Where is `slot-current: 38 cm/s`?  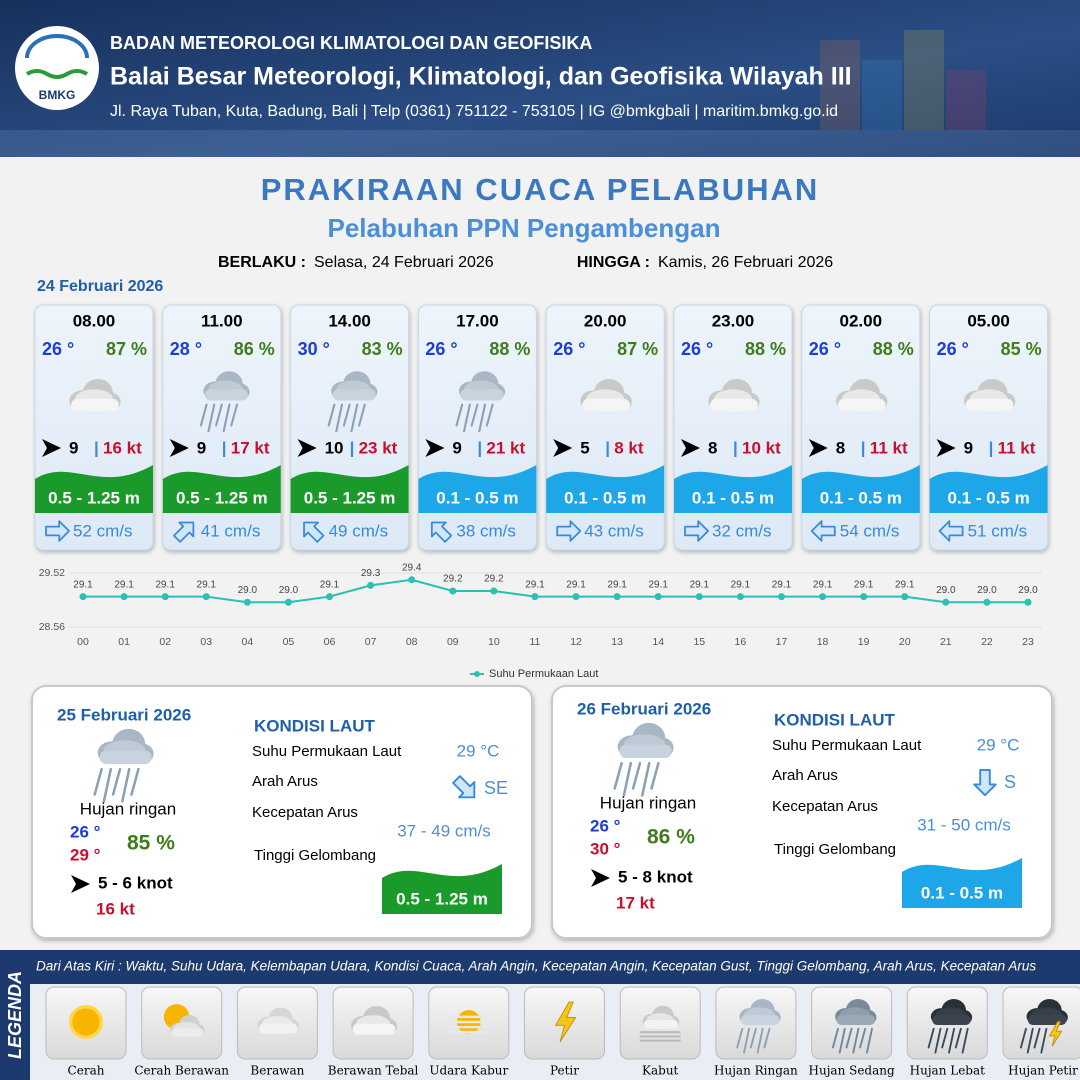 slot-current: 38 cm/s is located at coordinates (486, 530).